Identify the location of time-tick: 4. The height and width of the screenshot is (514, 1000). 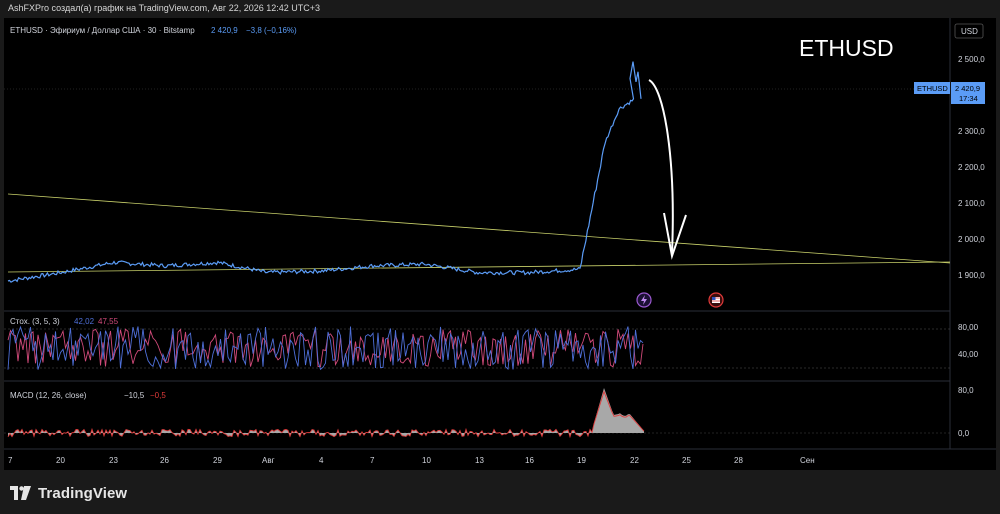
(321, 460).